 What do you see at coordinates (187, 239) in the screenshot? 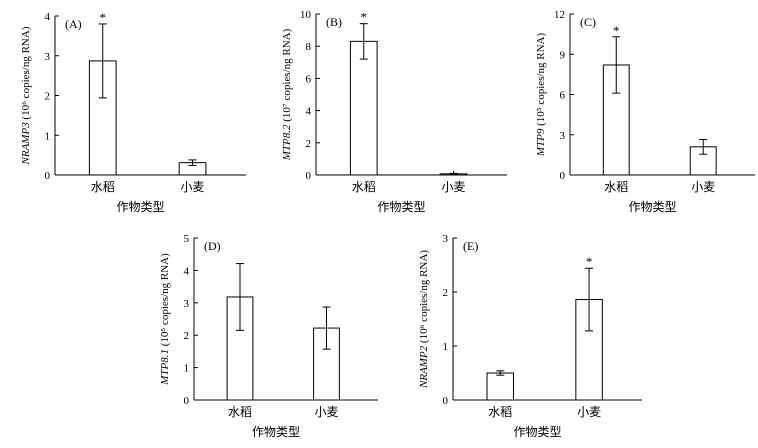
I see `y-tick-label: 5` at bounding box center [187, 239].